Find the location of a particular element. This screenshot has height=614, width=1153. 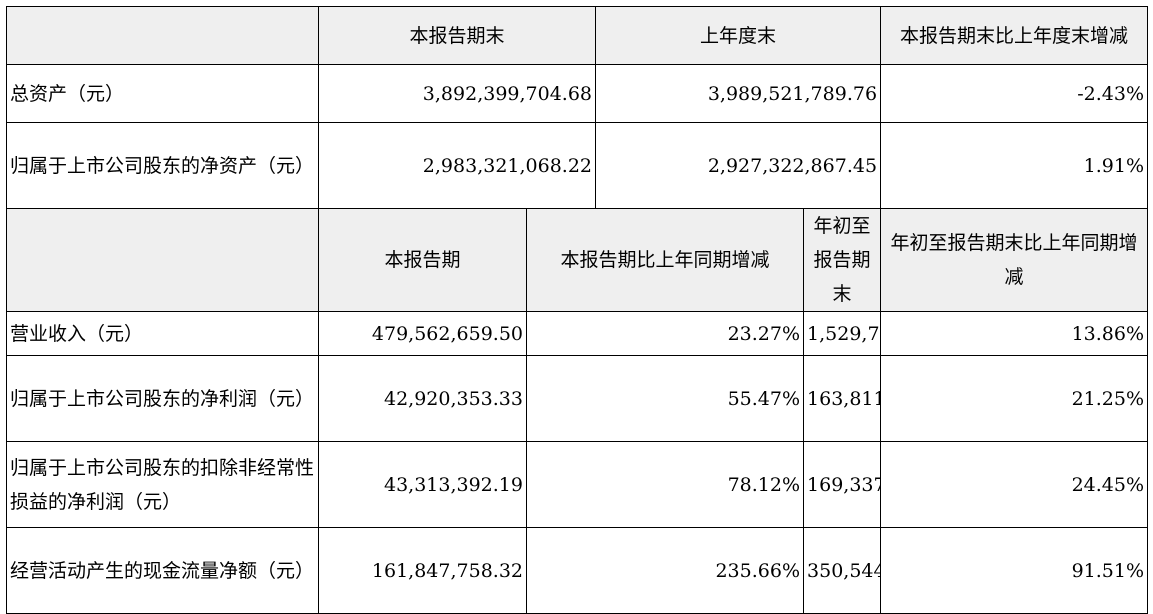

row-label-net-assets: 归属于上市公司股东的净资产（元） is located at coordinates (162, 165).